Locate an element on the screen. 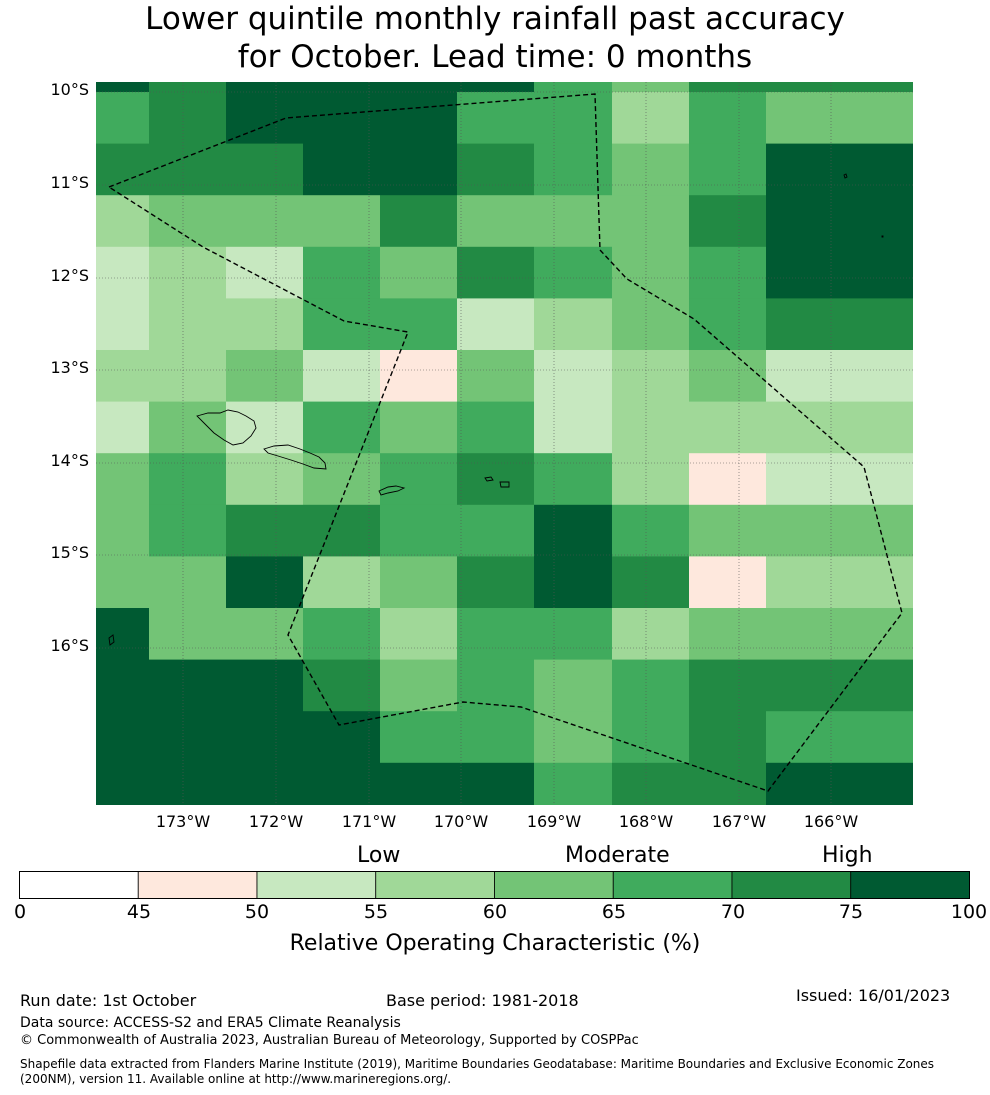 This screenshot has width=990, height=1095. lon-label-168w: 168°W is located at coordinates (646, 821).